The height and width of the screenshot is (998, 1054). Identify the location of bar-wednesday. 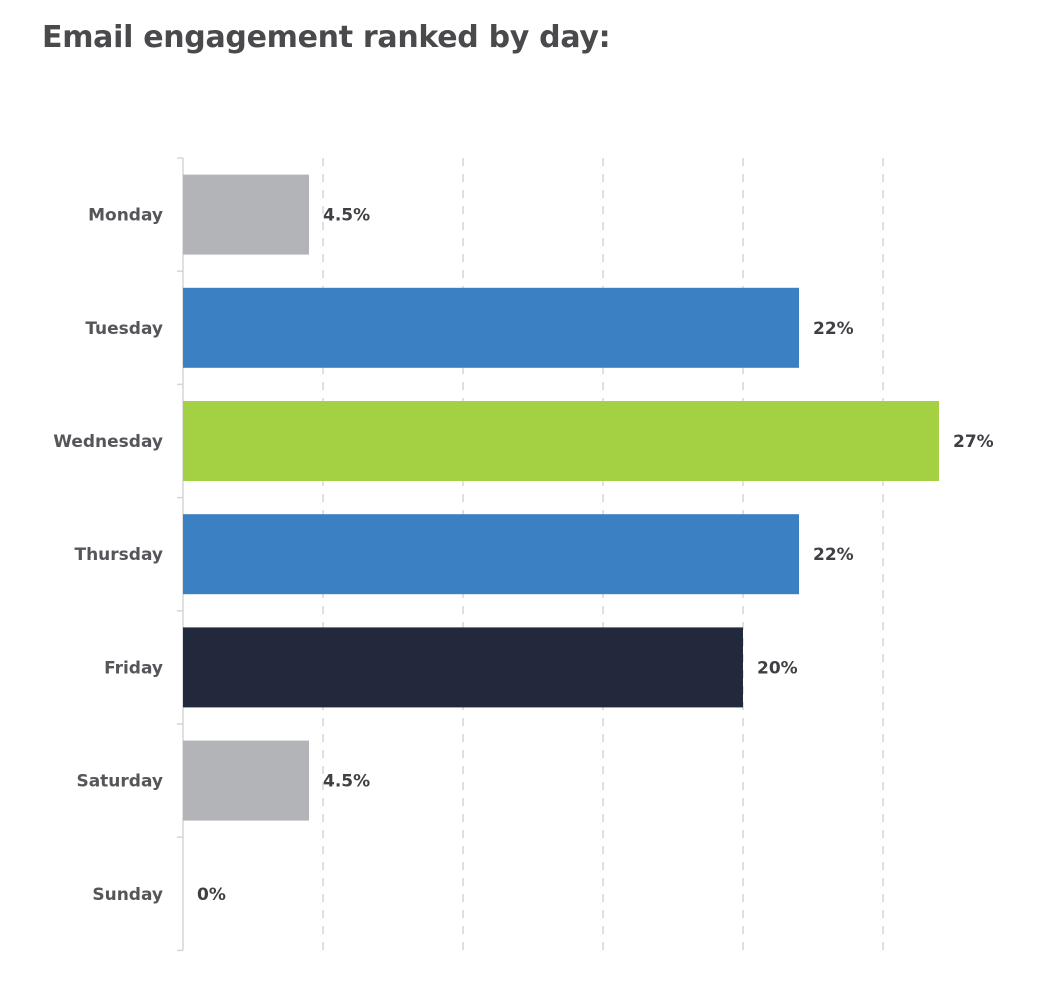
(561, 441).